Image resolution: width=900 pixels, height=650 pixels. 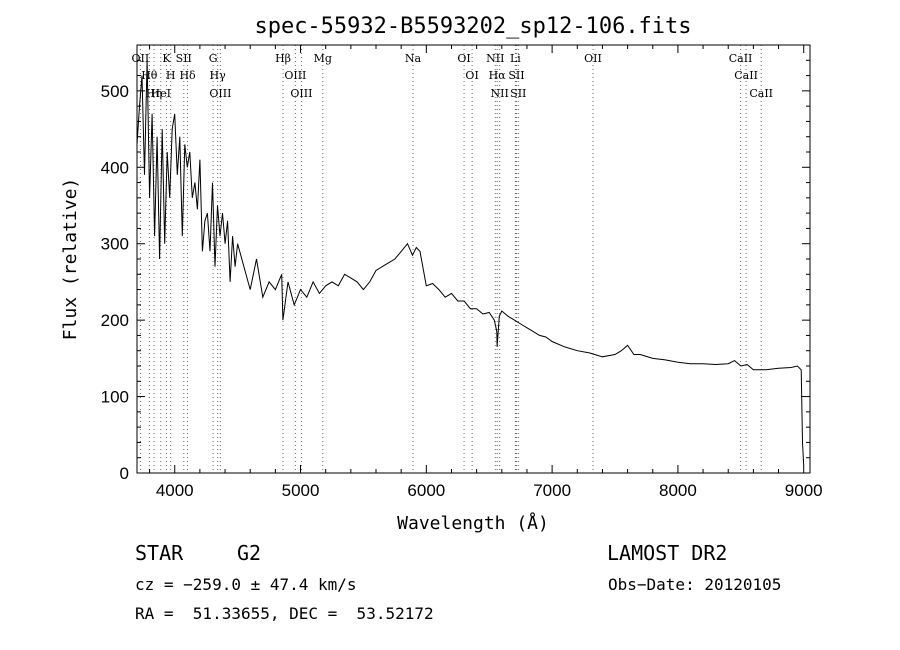 What do you see at coordinates (246, 584) in the screenshot?
I see `redshift-velocity: cz = −259.0 ± 47.4 km/s` at bounding box center [246, 584].